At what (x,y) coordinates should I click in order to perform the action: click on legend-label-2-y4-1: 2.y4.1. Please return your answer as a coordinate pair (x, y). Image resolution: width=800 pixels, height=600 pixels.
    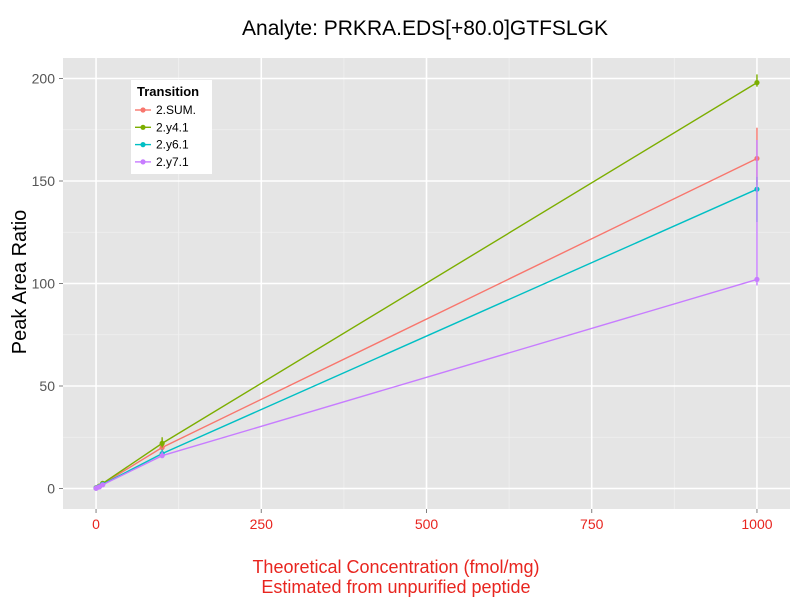
    Looking at the image, I should click on (172, 127).